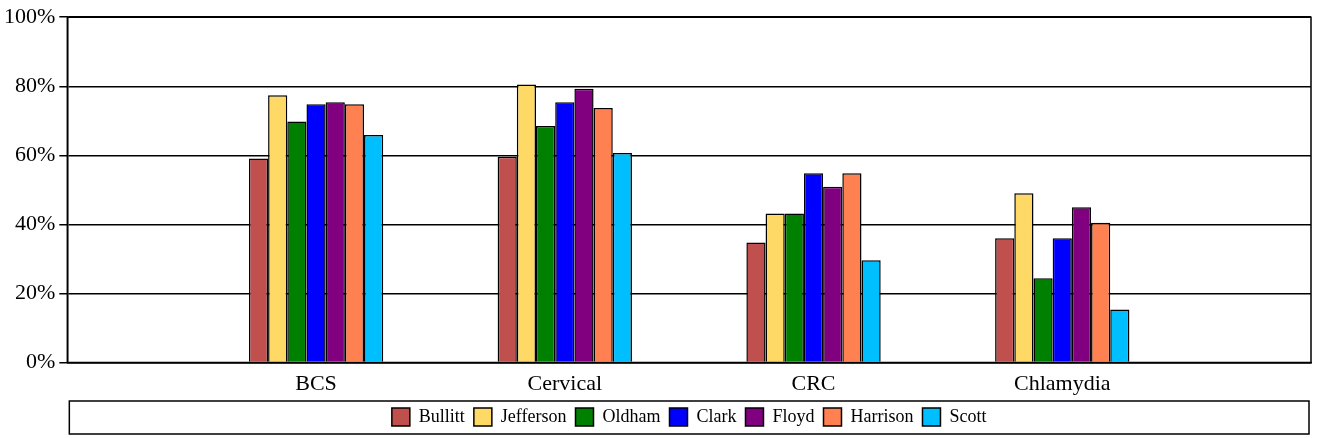 The height and width of the screenshot is (438, 1325). Describe the element at coordinates (35, 85) in the screenshot. I see `y-tick-label: 80%` at that location.